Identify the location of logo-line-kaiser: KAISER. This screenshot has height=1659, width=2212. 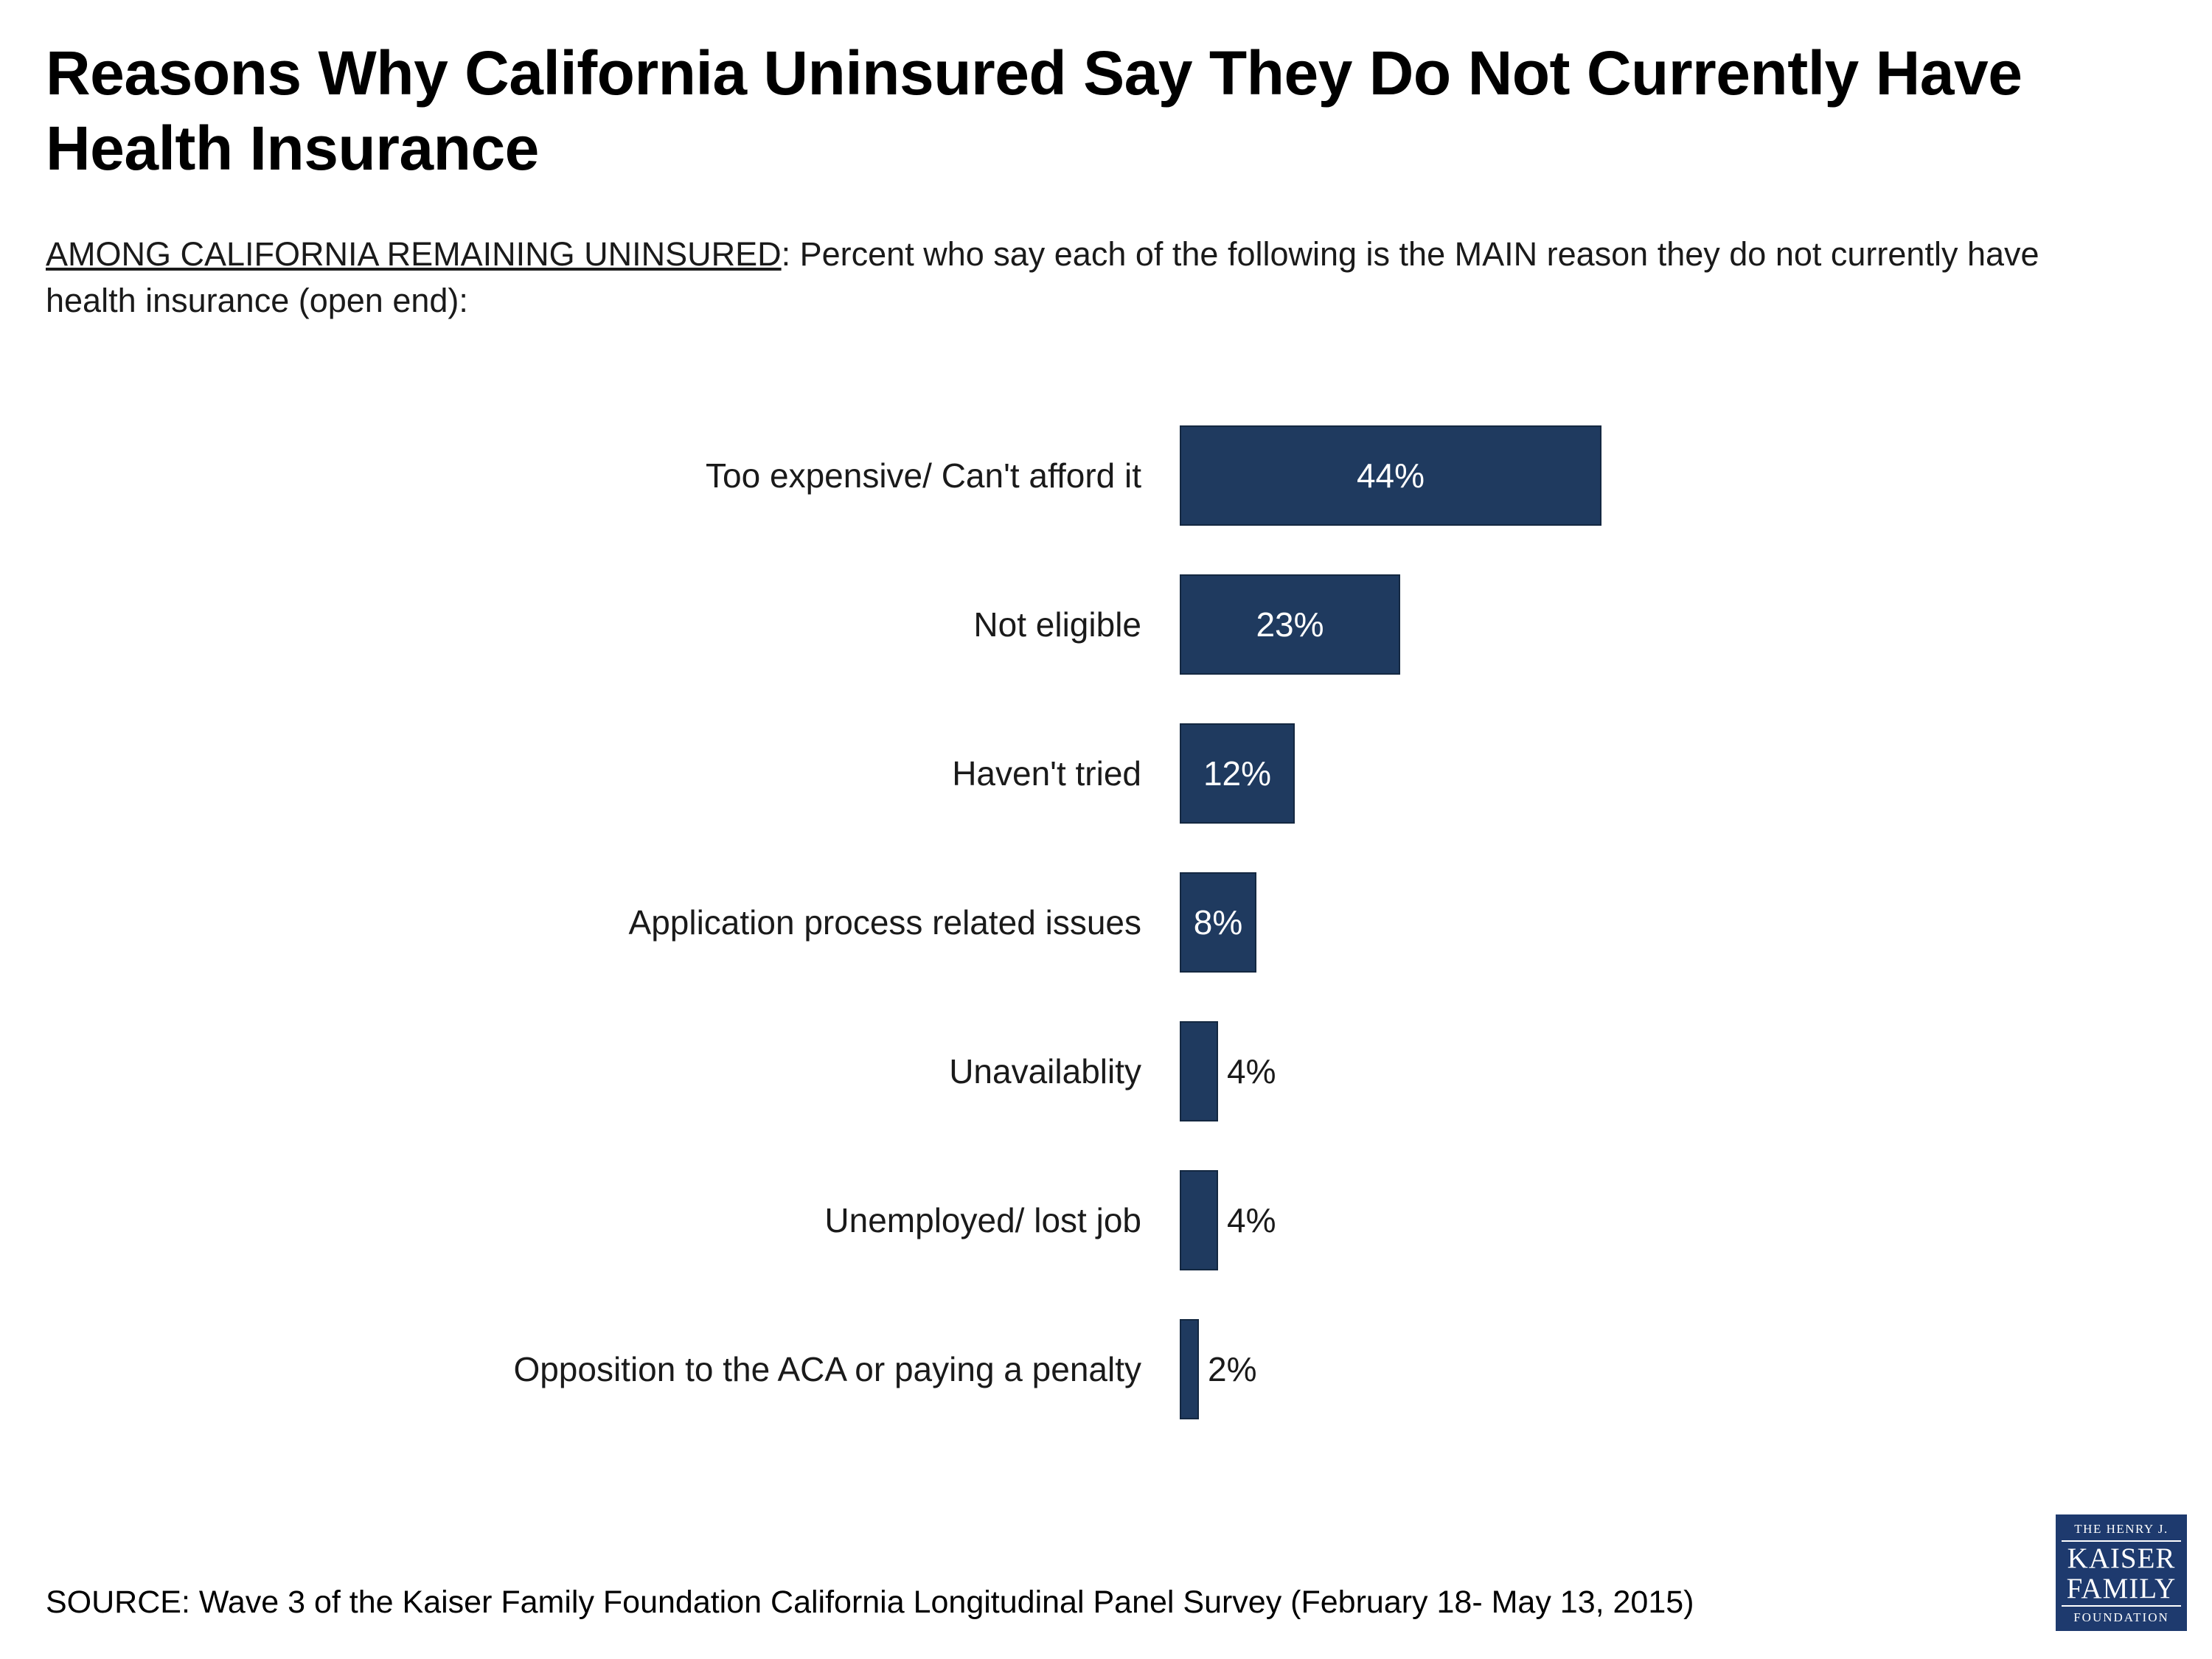
(2121, 1558).